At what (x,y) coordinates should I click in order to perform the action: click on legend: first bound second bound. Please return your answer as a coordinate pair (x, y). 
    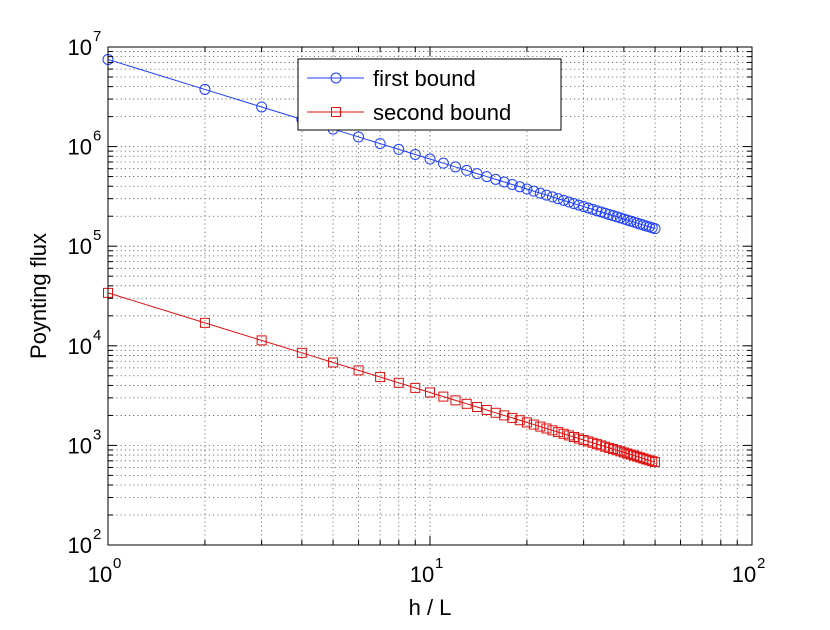
    Looking at the image, I should click on (429, 94).